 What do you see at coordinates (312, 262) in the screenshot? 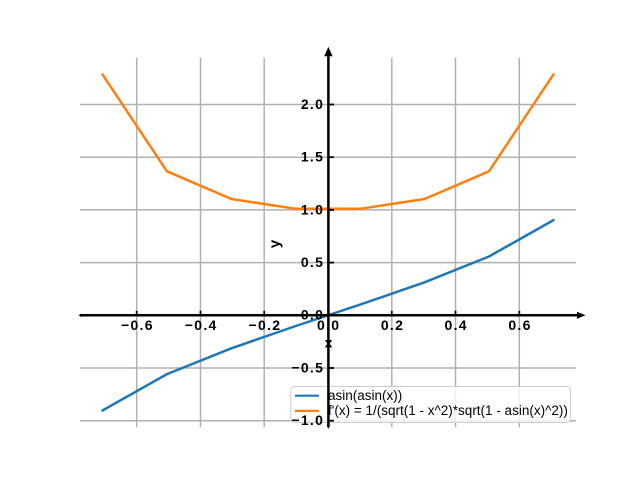
I see `svg-text: 0.5` at bounding box center [312, 262].